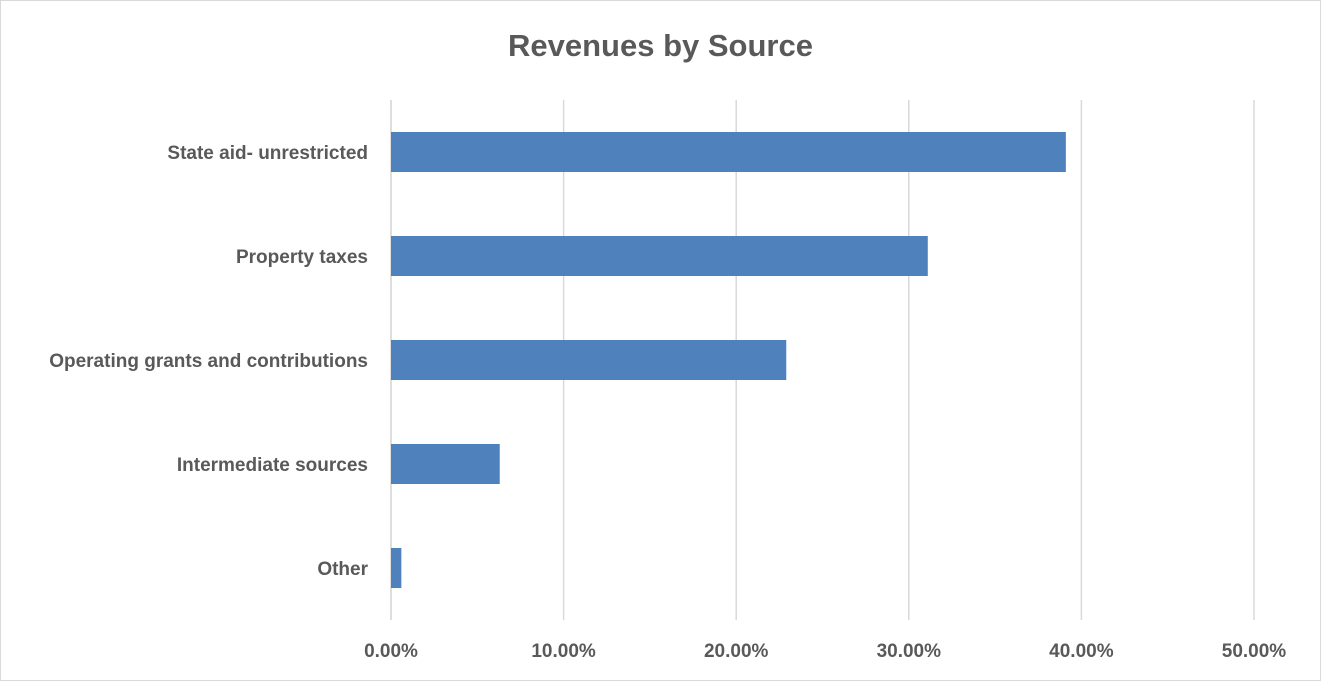 The height and width of the screenshot is (681, 1321). I want to click on chart-title: Revenues by Source, so click(660, 45).